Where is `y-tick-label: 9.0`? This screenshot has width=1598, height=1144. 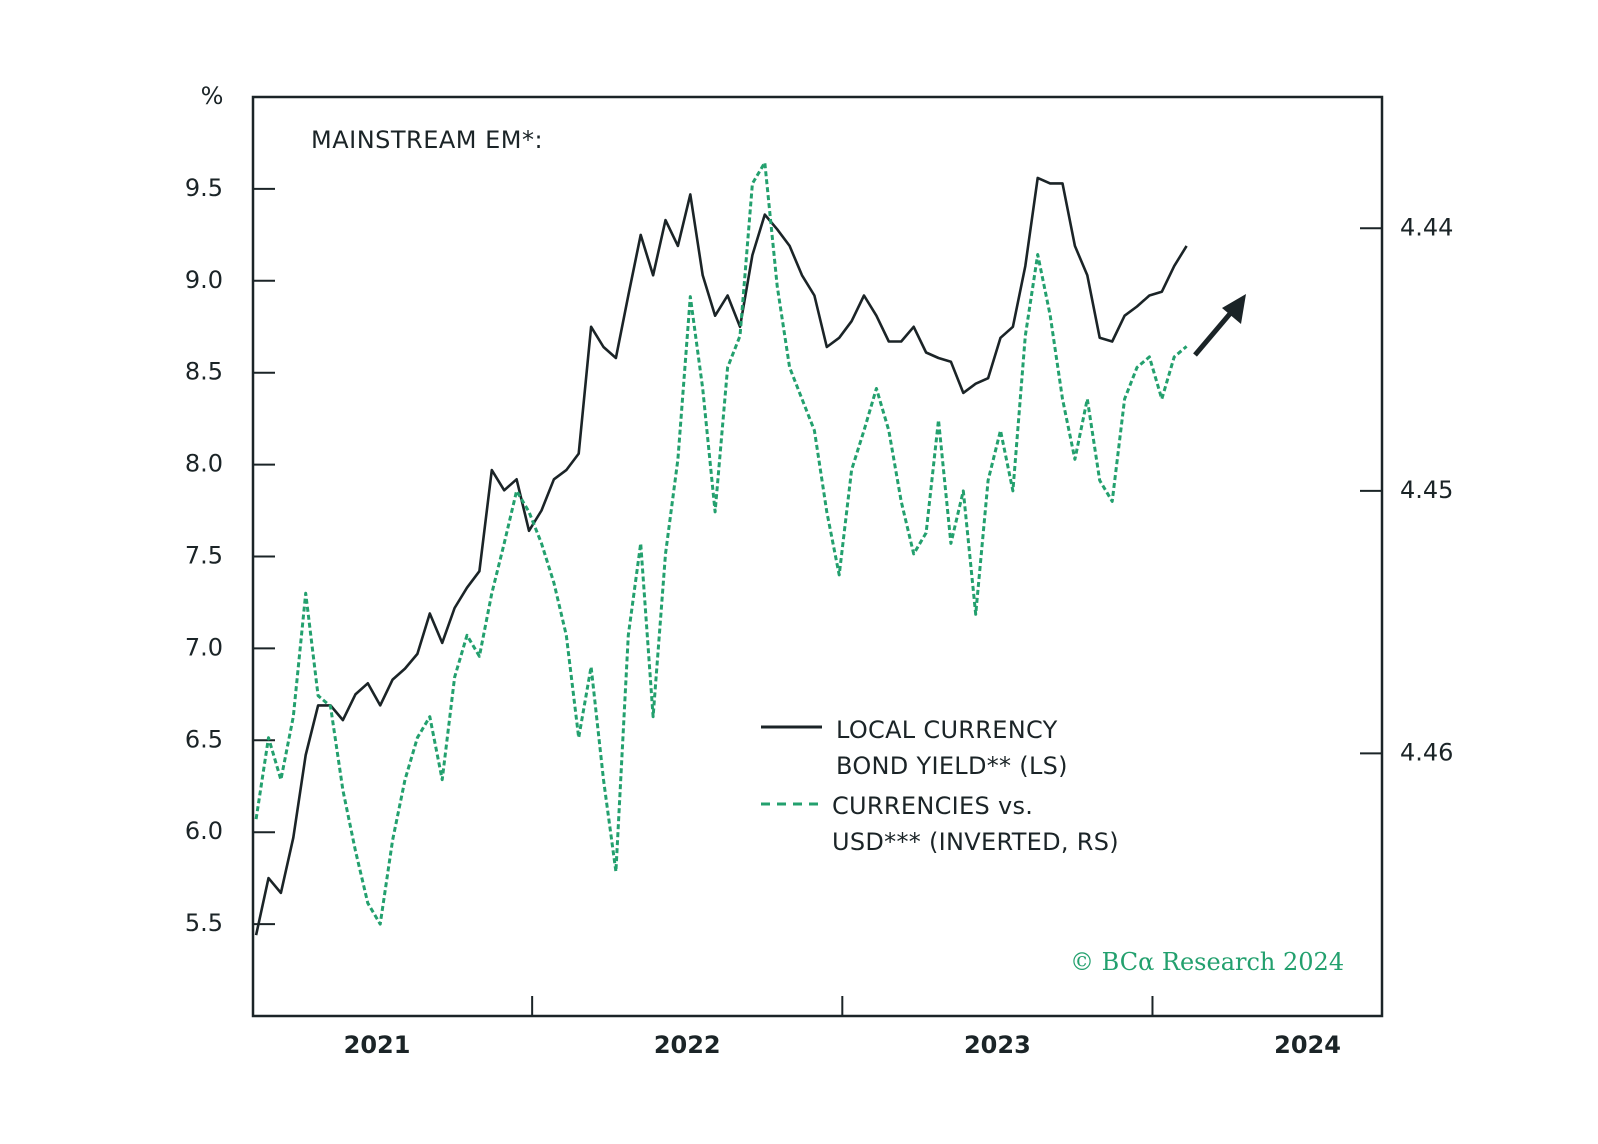 y-tick-label: 9.0 is located at coordinates (204, 280).